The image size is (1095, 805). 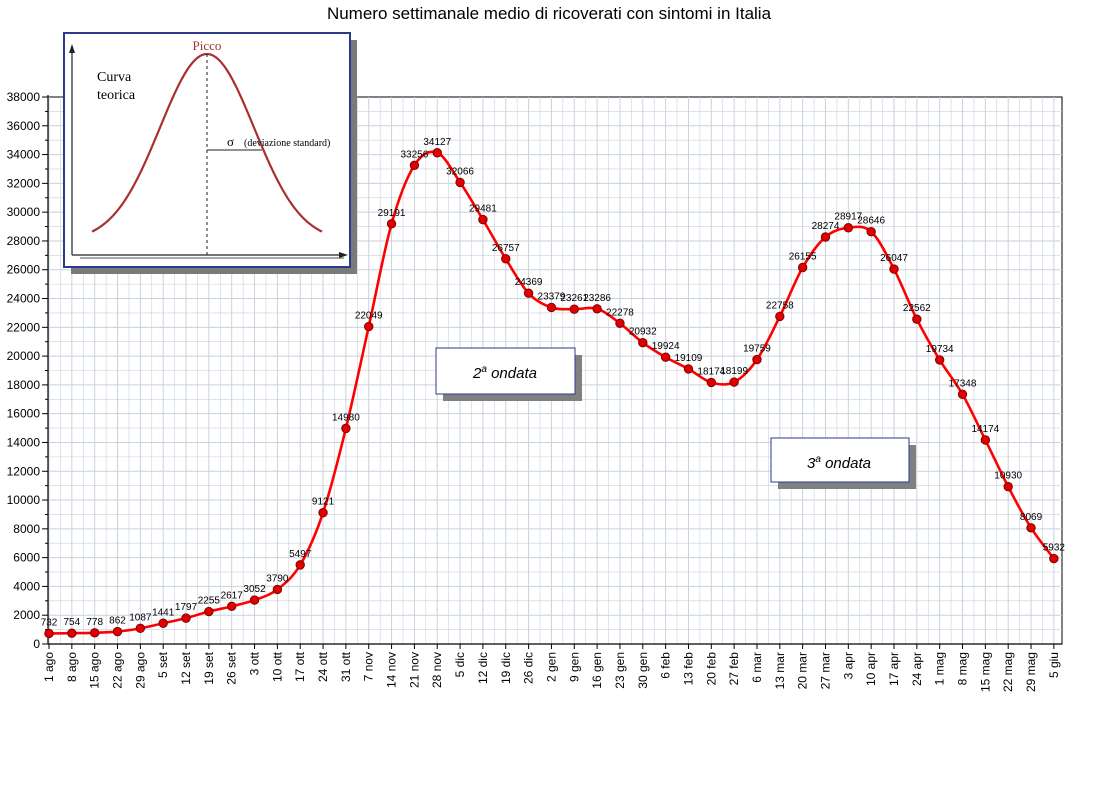 I want to click on data-label: 29481, so click(x=483, y=209).